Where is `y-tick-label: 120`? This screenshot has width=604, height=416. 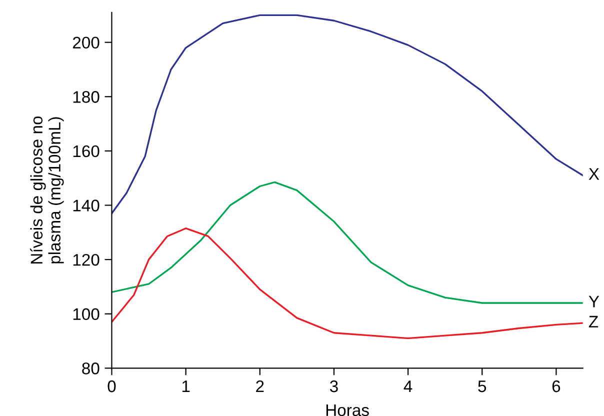 y-tick-label: 120 is located at coordinates (86, 260).